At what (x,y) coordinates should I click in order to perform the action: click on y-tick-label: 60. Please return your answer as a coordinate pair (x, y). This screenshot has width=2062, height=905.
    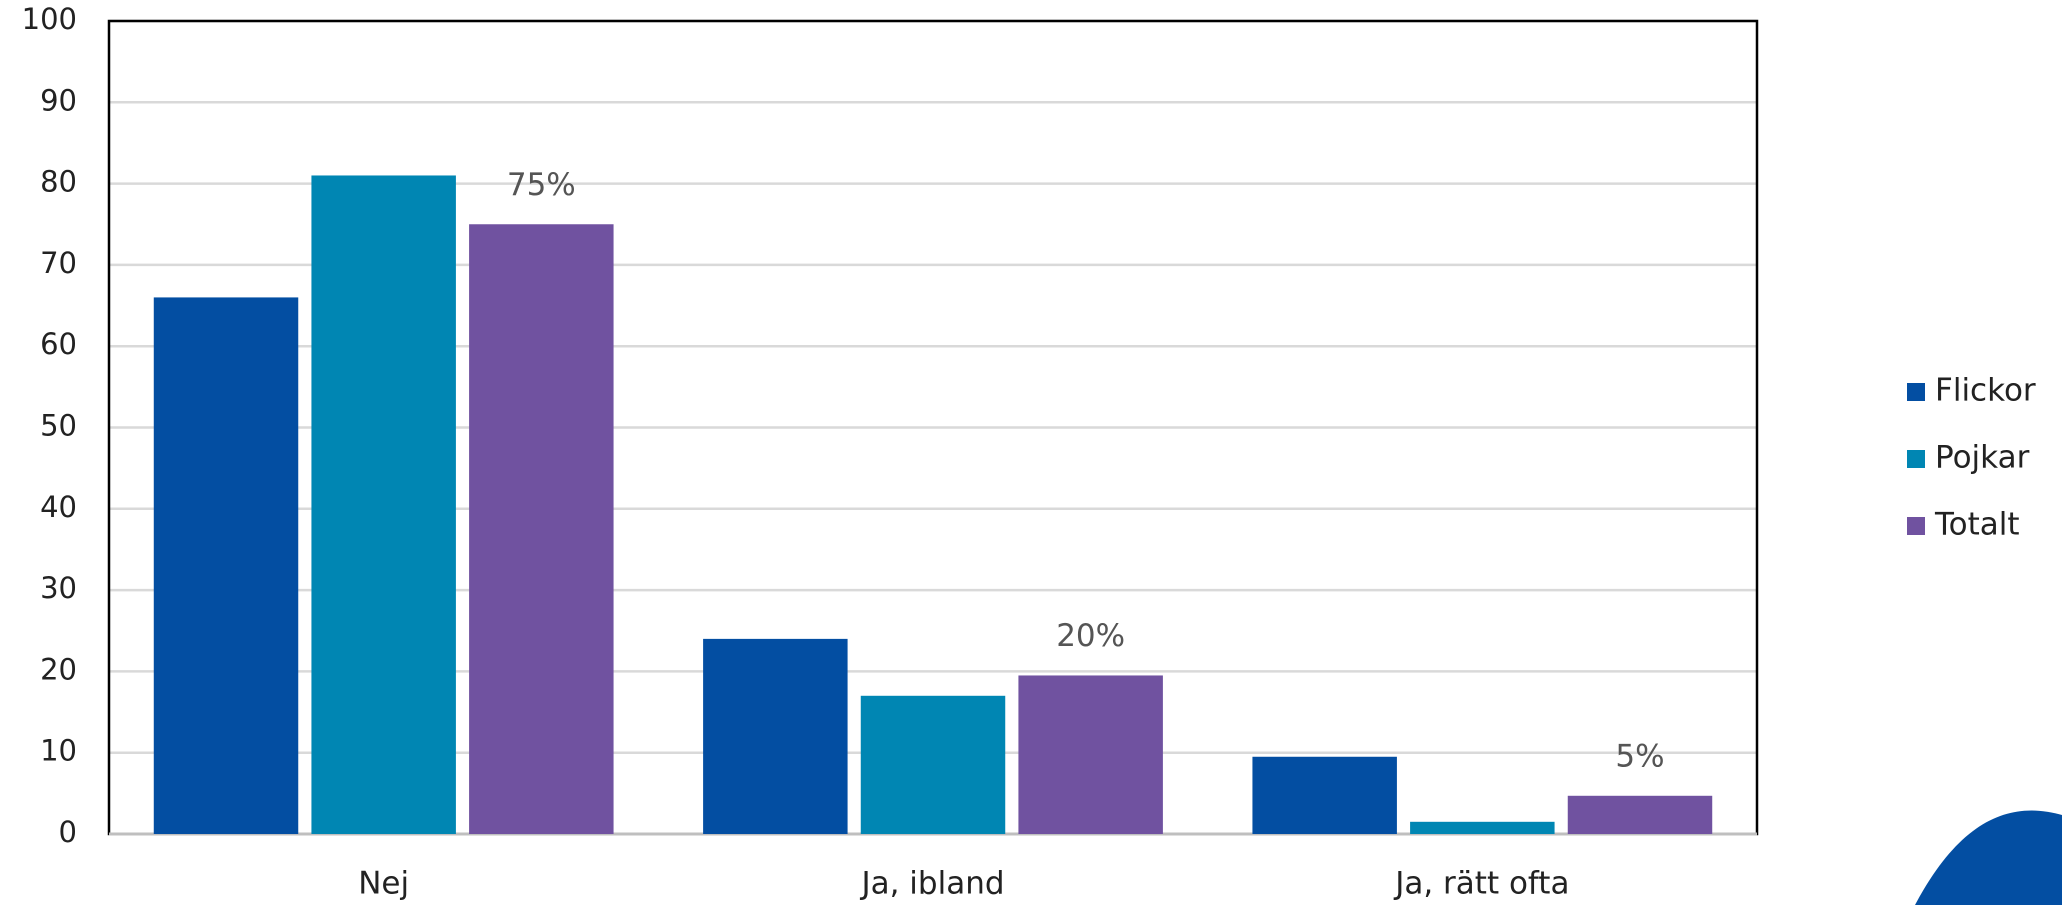
    Looking at the image, I should click on (58, 344).